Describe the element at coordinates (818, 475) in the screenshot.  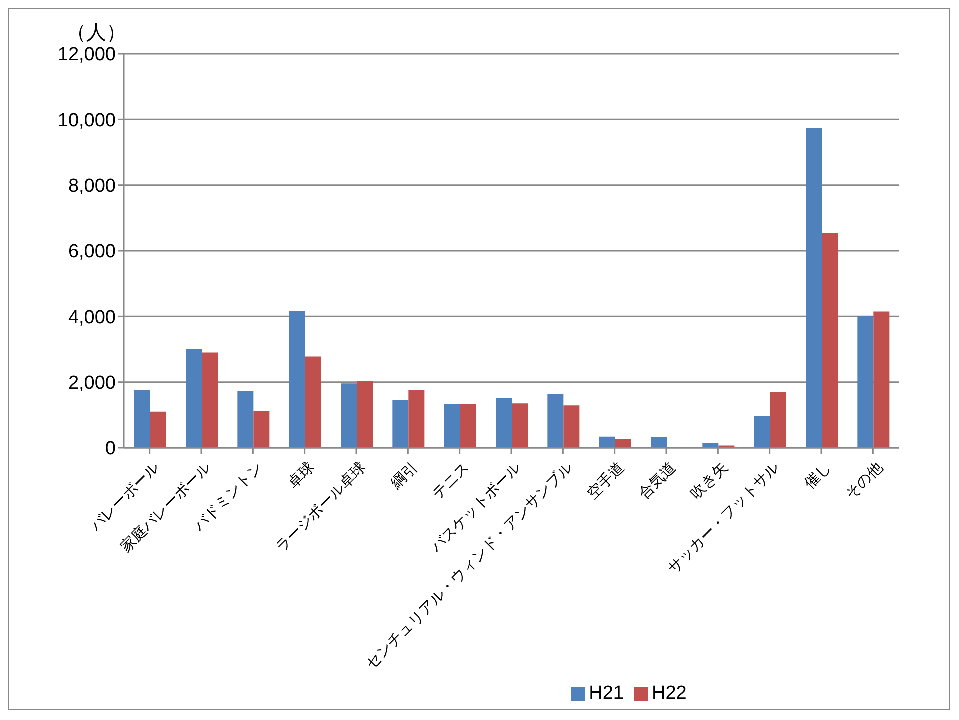
I see `x-tick-label: 催し` at that location.